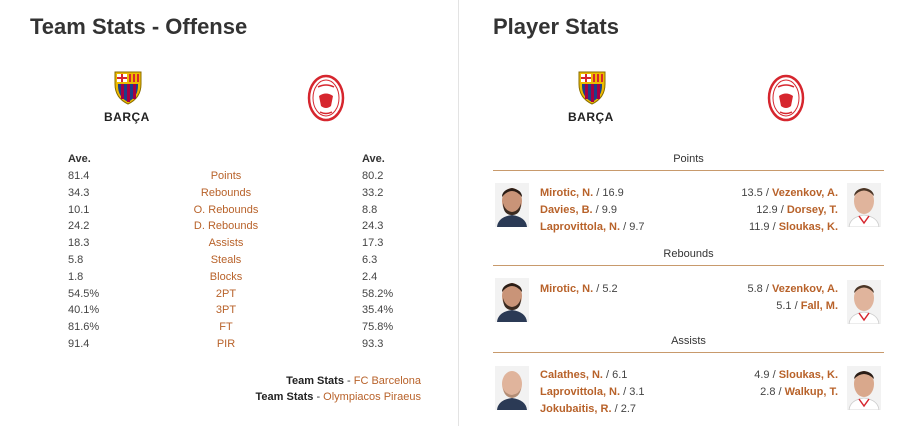 Image resolution: width=900 pixels, height=426 pixels. I want to click on assists-home-player-3: Jokubaitis, R. / 2.7, so click(588, 409).